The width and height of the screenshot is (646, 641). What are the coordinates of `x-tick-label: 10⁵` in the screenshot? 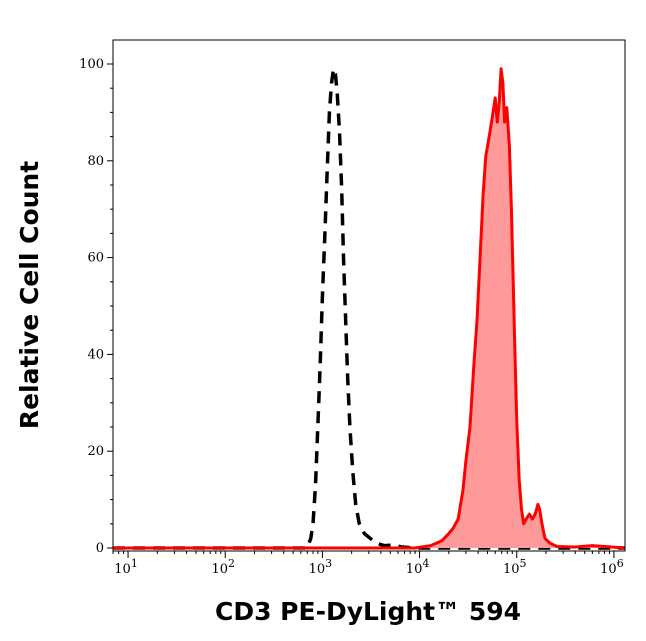 It's located at (515, 567).